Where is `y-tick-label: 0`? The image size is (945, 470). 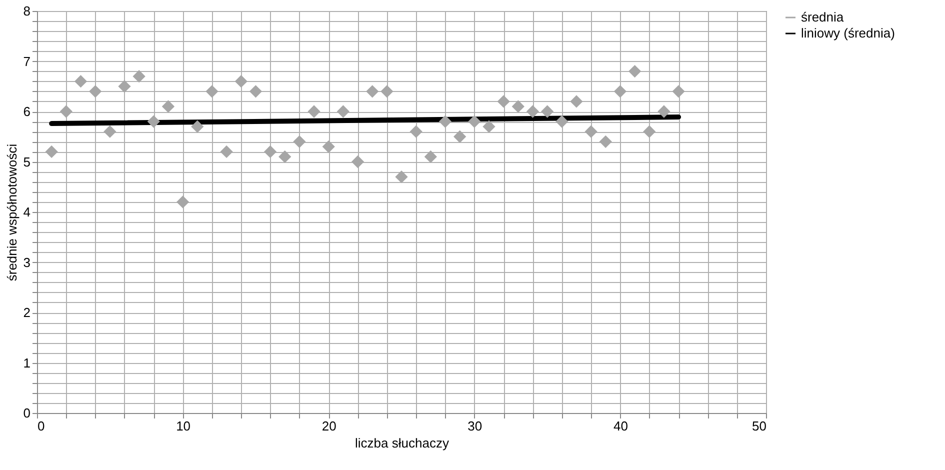 y-tick-label: 0 is located at coordinates (26, 413).